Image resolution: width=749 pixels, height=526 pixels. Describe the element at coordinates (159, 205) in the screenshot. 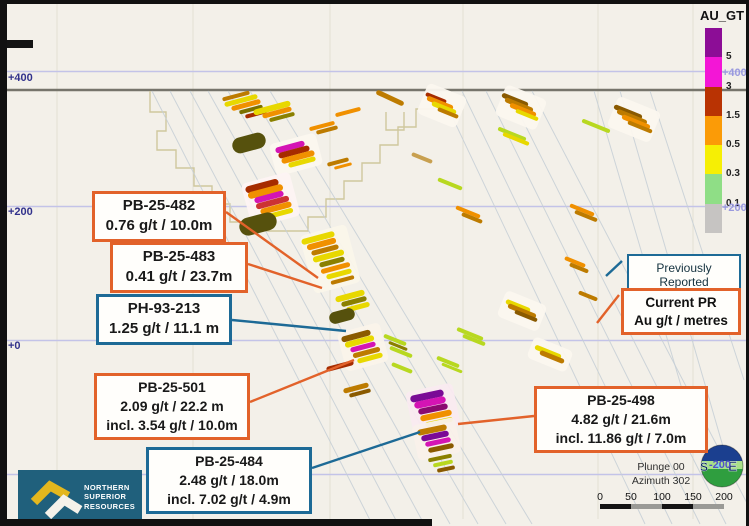

I see `hole-id: PB-25-482` at that location.